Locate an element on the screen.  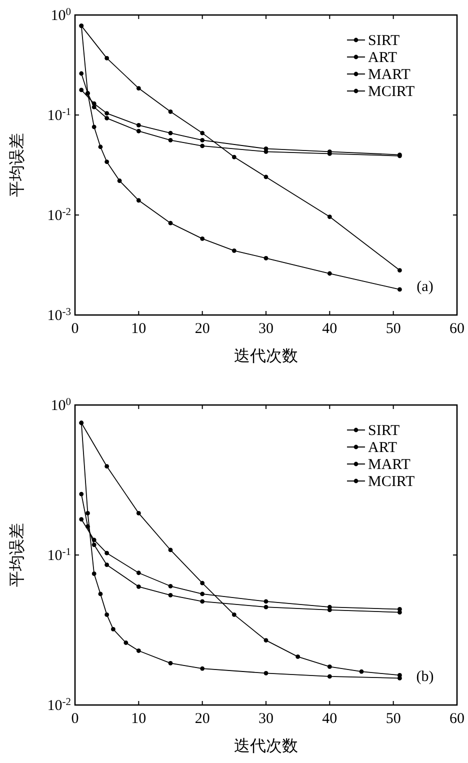
annotation: (a) is located at coordinates (425, 287).